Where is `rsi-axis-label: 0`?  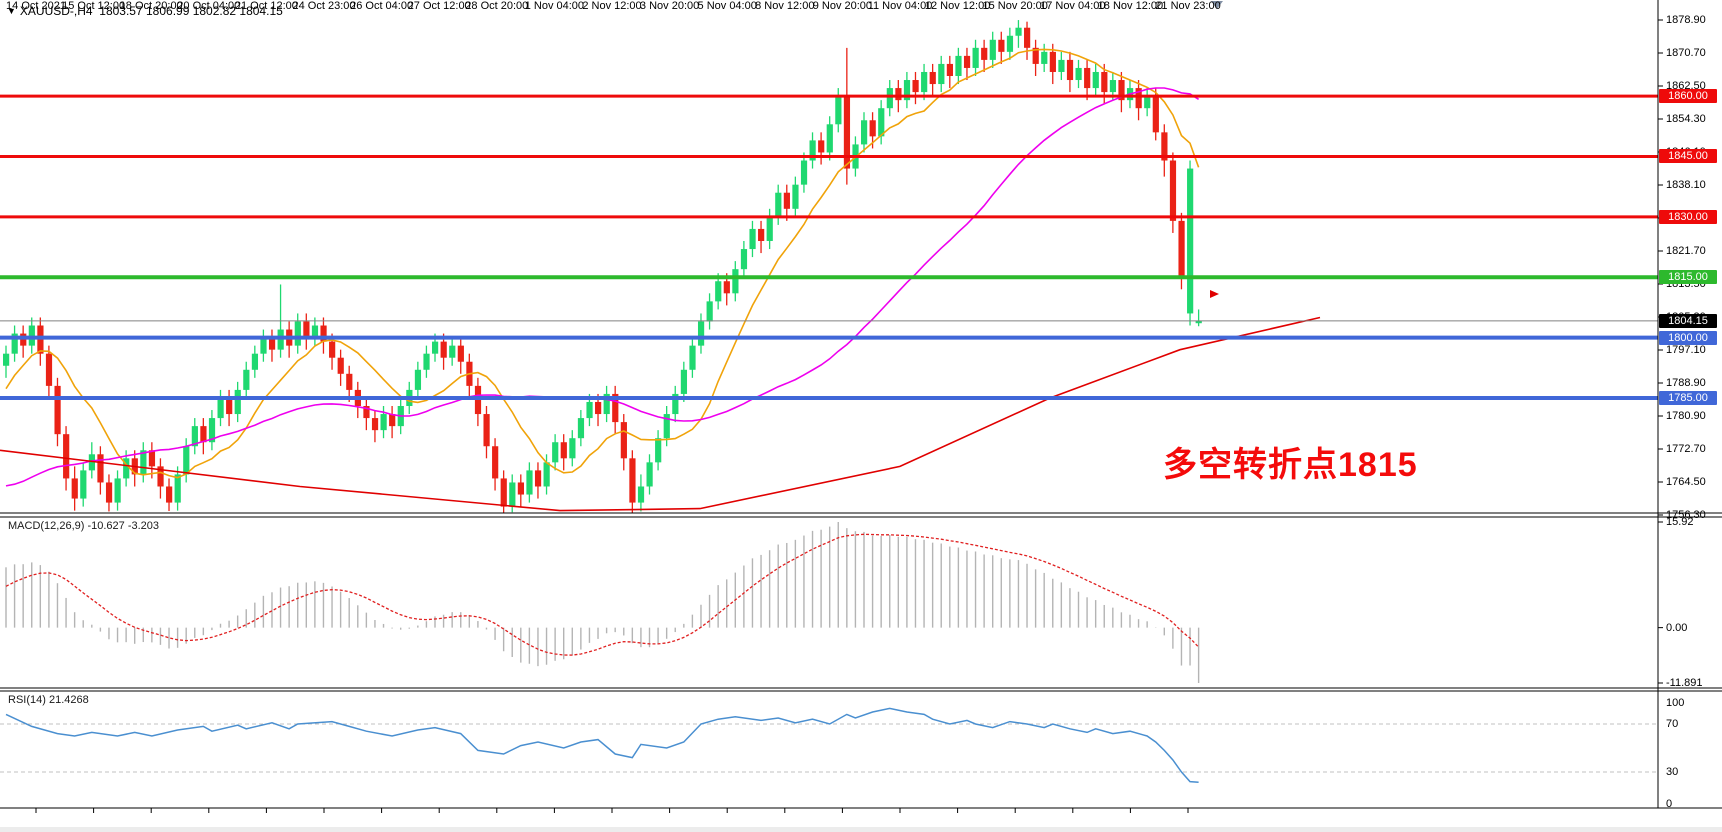
rsi-axis-label: 0 is located at coordinates (1669, 804).